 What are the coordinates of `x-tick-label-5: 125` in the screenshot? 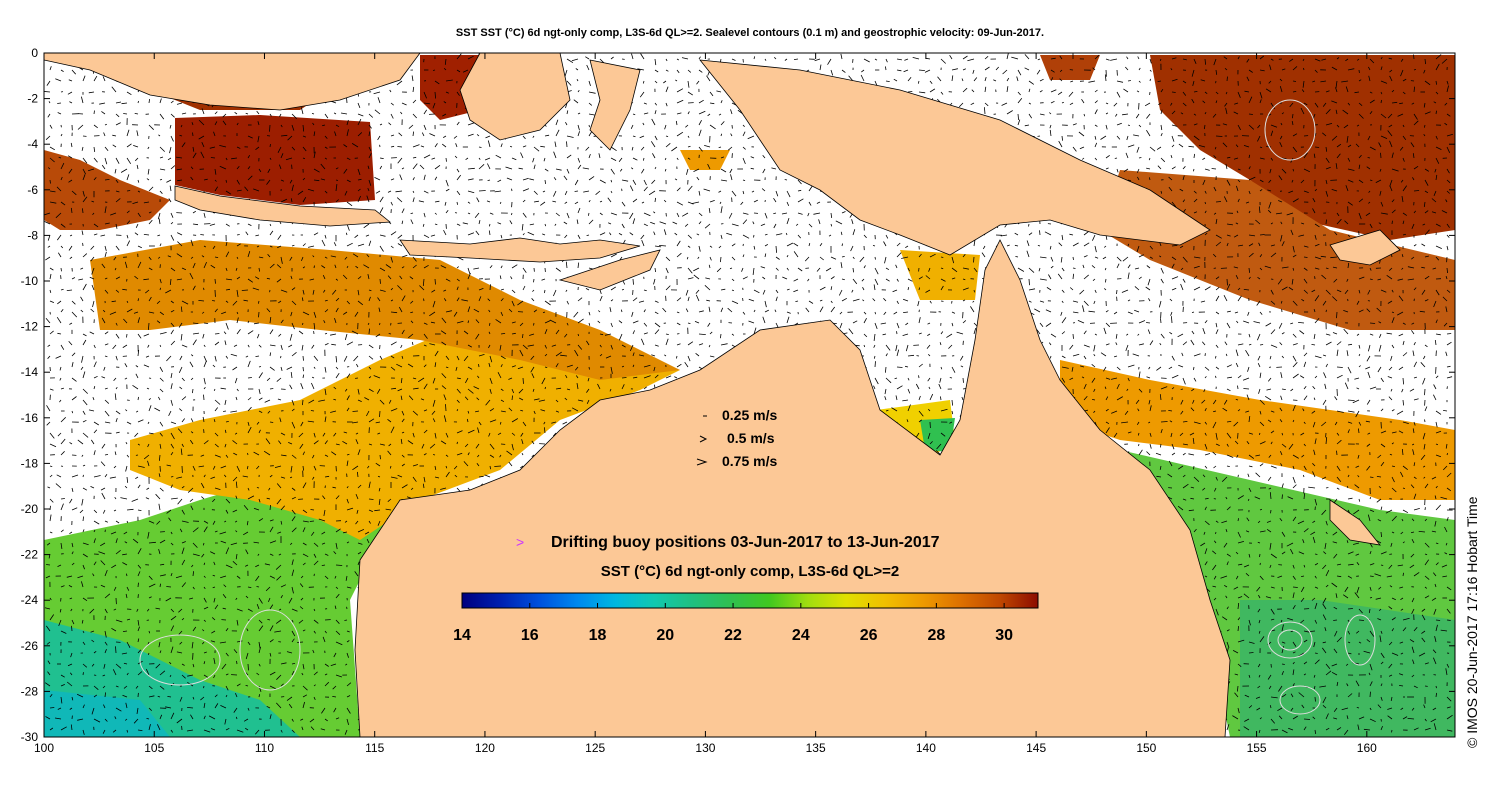 It's located at (595, 748).